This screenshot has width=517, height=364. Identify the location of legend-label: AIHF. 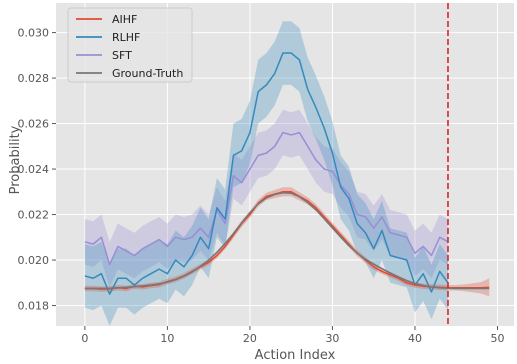
(124, 19).